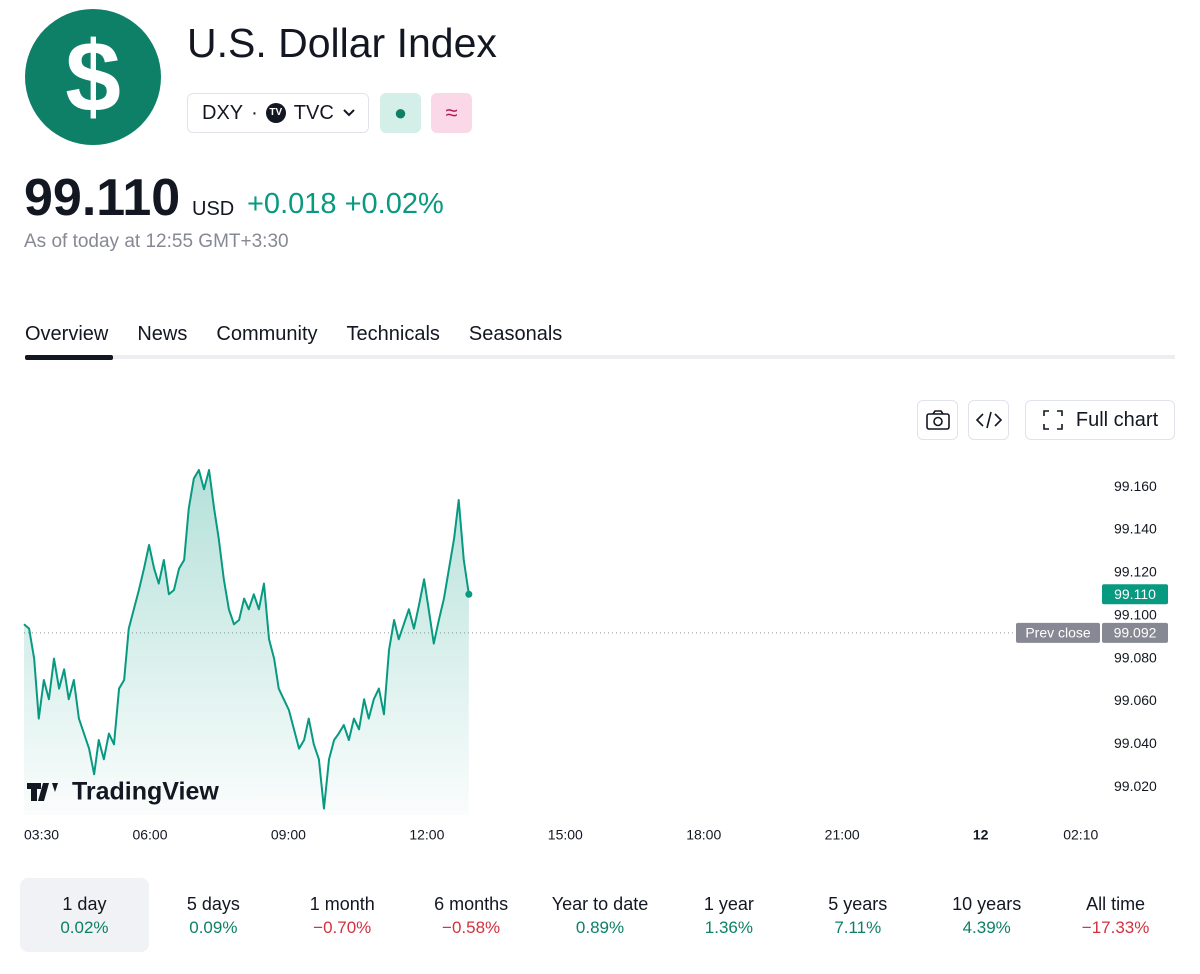  What do you see at coordinates (1053, 420) in the screenshot?
I see `fullscreen-icon` at bounding box center [1053, 420].